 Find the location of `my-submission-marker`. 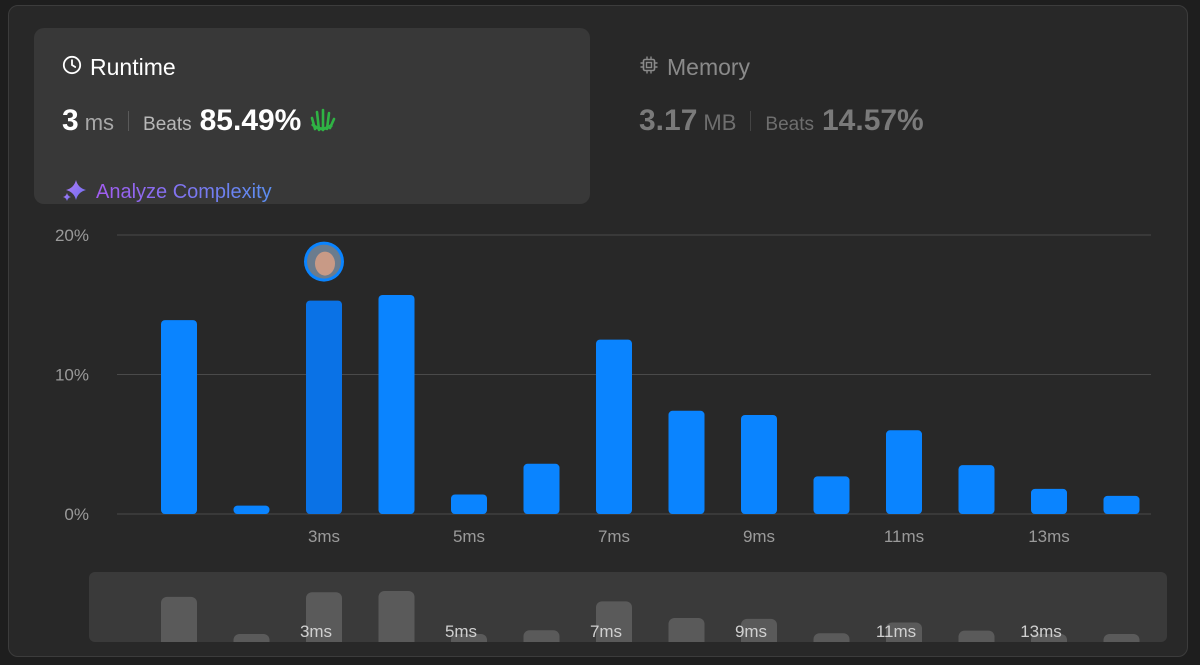

my-submission-marker is located at coordinates (324, 261).